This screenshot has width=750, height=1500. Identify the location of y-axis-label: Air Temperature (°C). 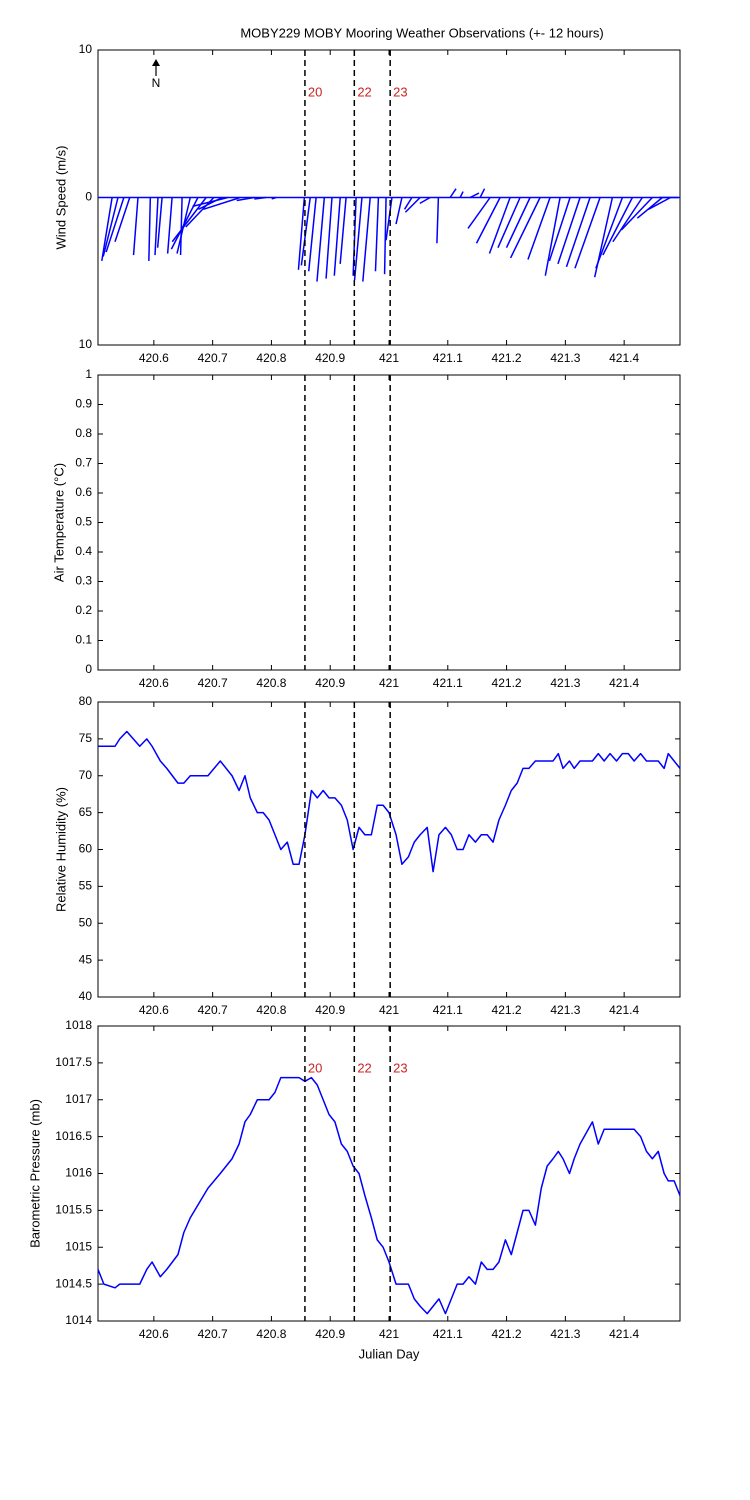
(58, 522).